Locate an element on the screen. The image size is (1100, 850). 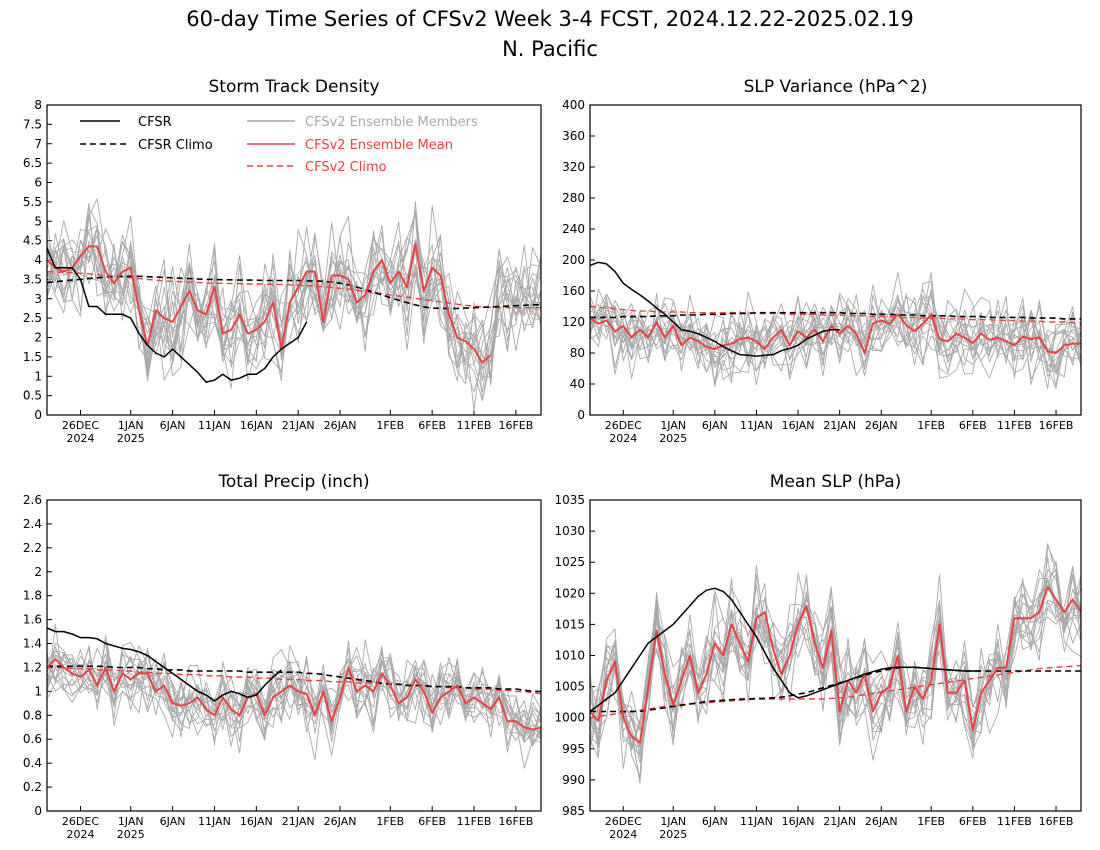
legend-cfsv2-climo-label: CFSv2 Climo is located at coordinates (346, 167).